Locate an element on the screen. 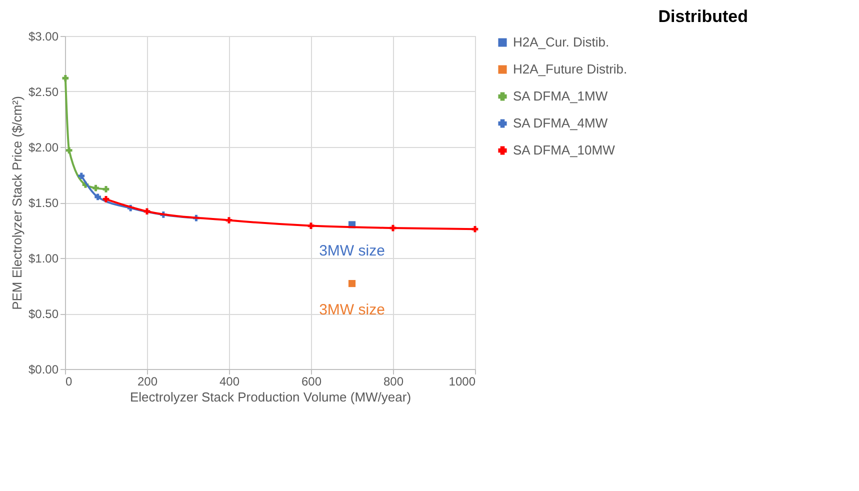  x-tick-label: 0 is located at coordinates (69, 381).